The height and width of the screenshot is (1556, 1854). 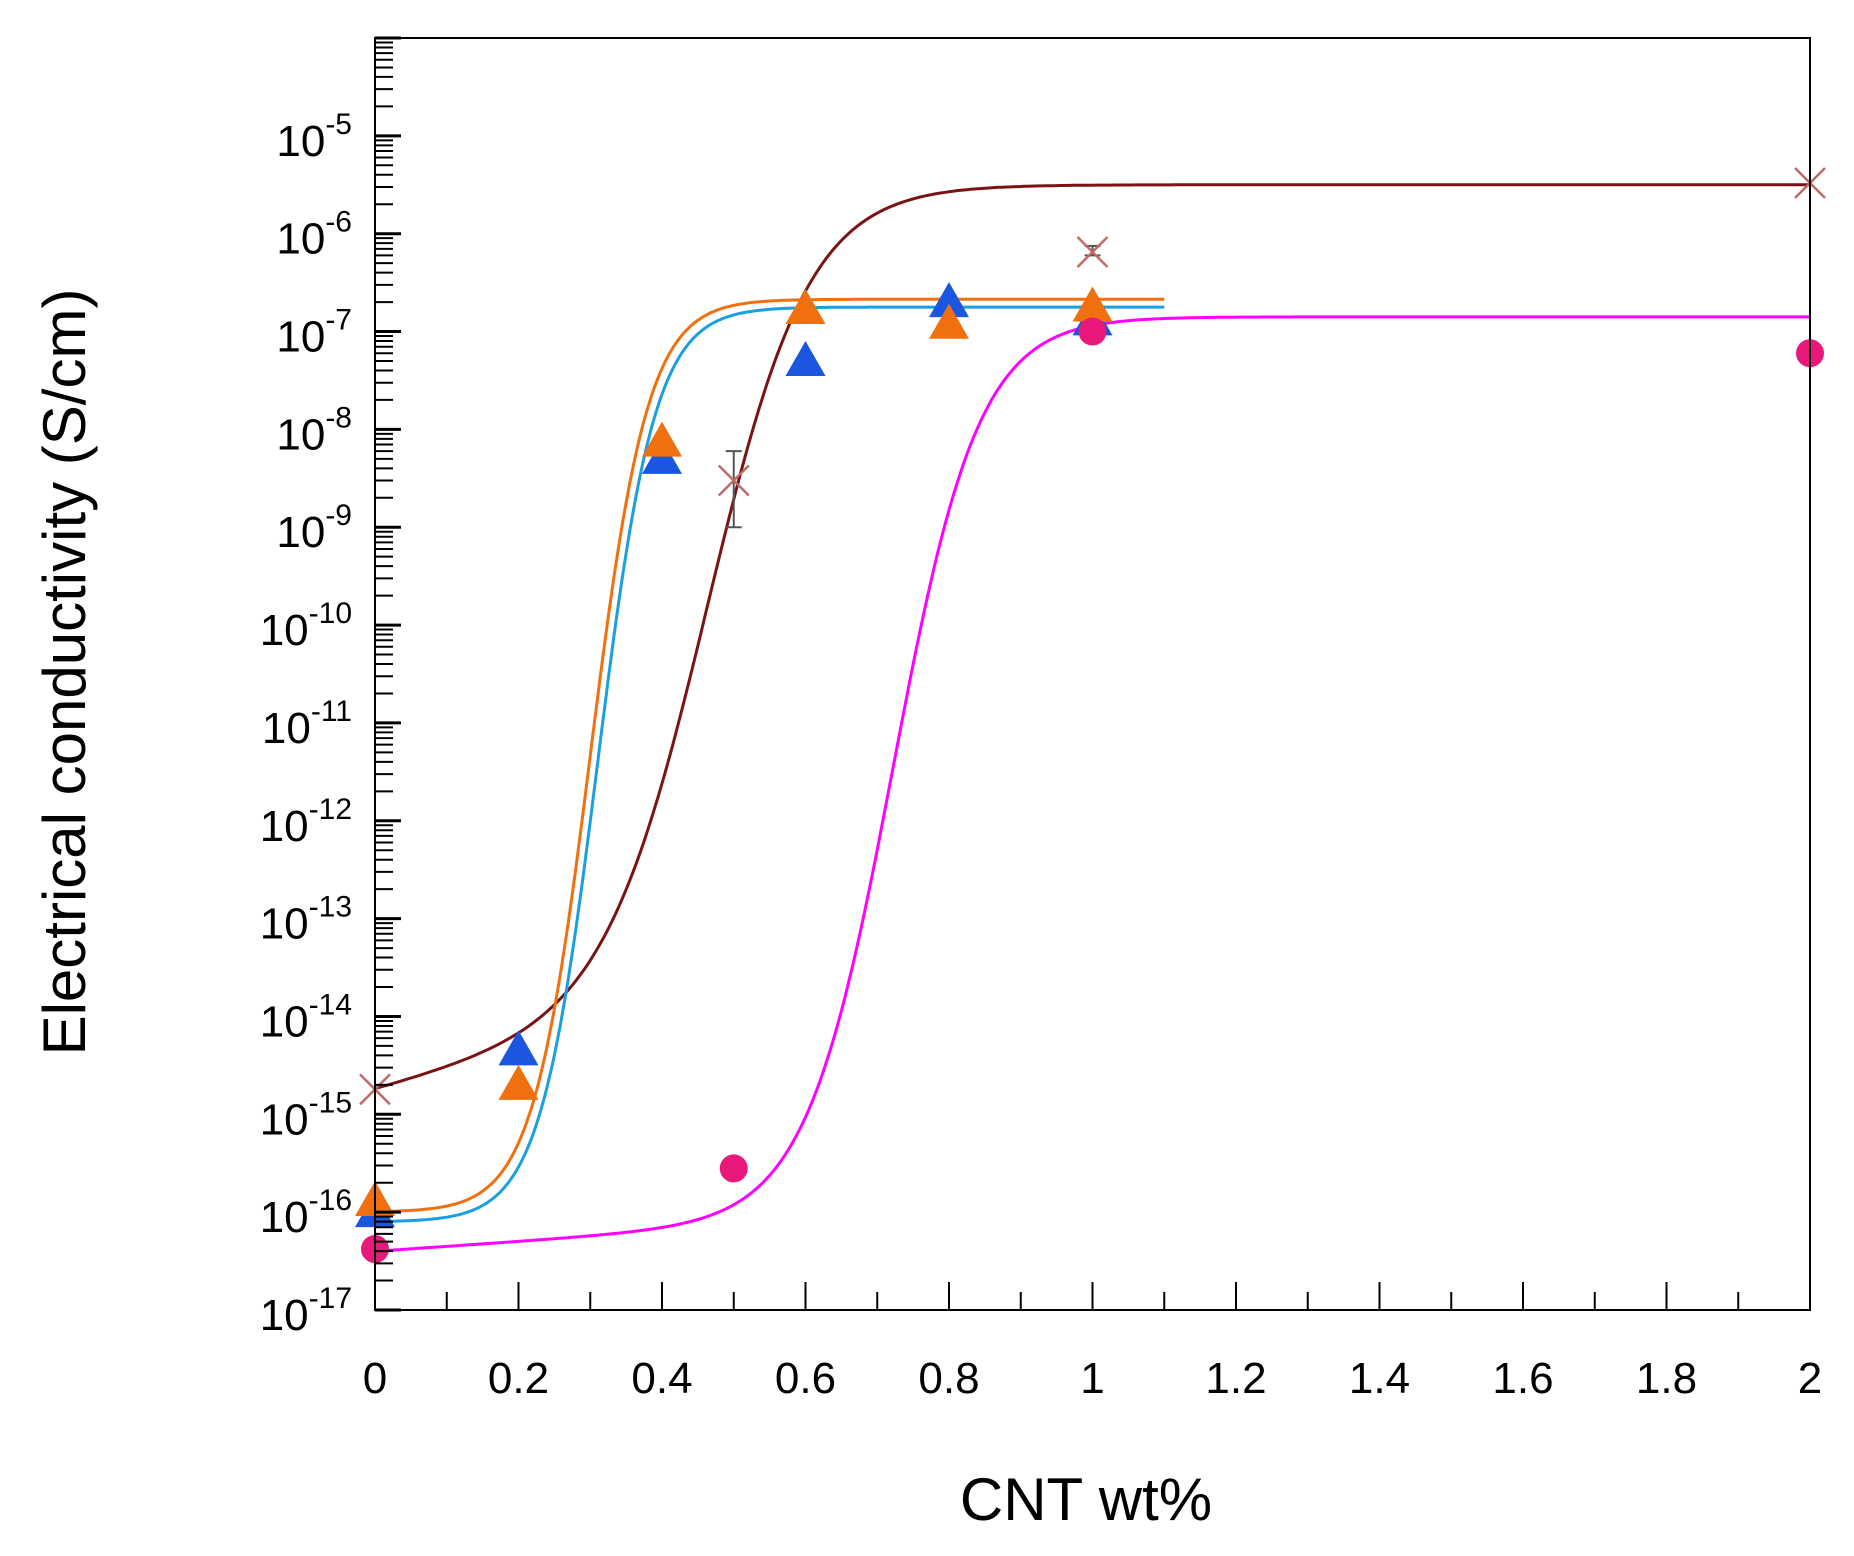 I want to click on y-tick-exponent: -10, so click(x=330, y=613).